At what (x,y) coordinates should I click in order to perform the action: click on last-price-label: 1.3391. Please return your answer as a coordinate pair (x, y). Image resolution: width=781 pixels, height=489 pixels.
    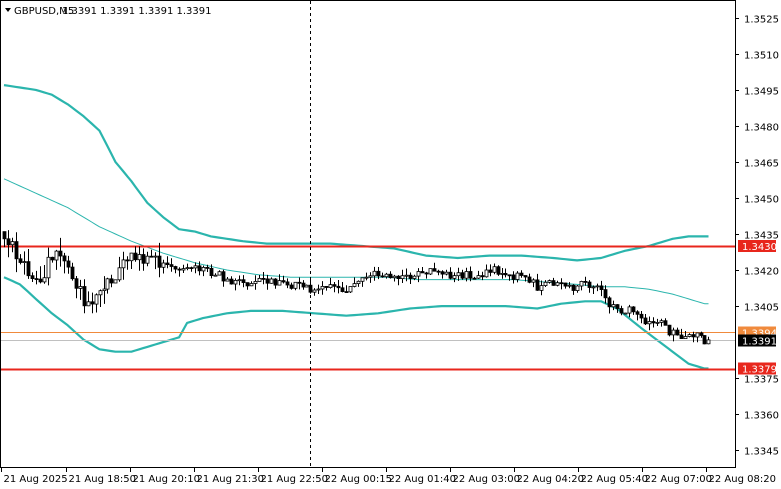
    Looking at the image, I should click on (759, 342).